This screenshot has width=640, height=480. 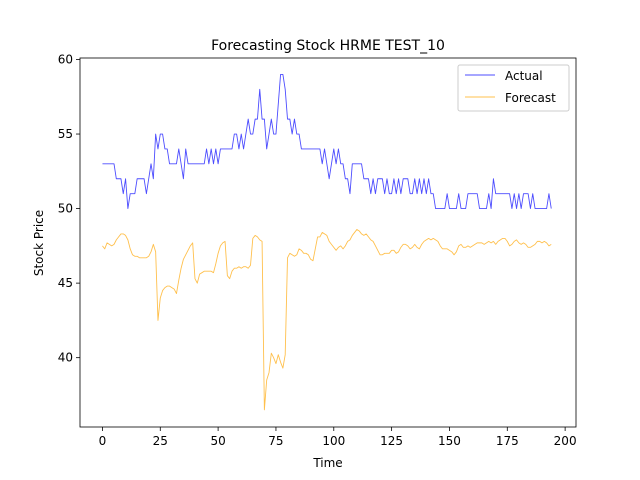 What do you see at coordinates (65, 59) in the screenshot?
I see `y-tick-label: 60` at bounding box center [65, 59].